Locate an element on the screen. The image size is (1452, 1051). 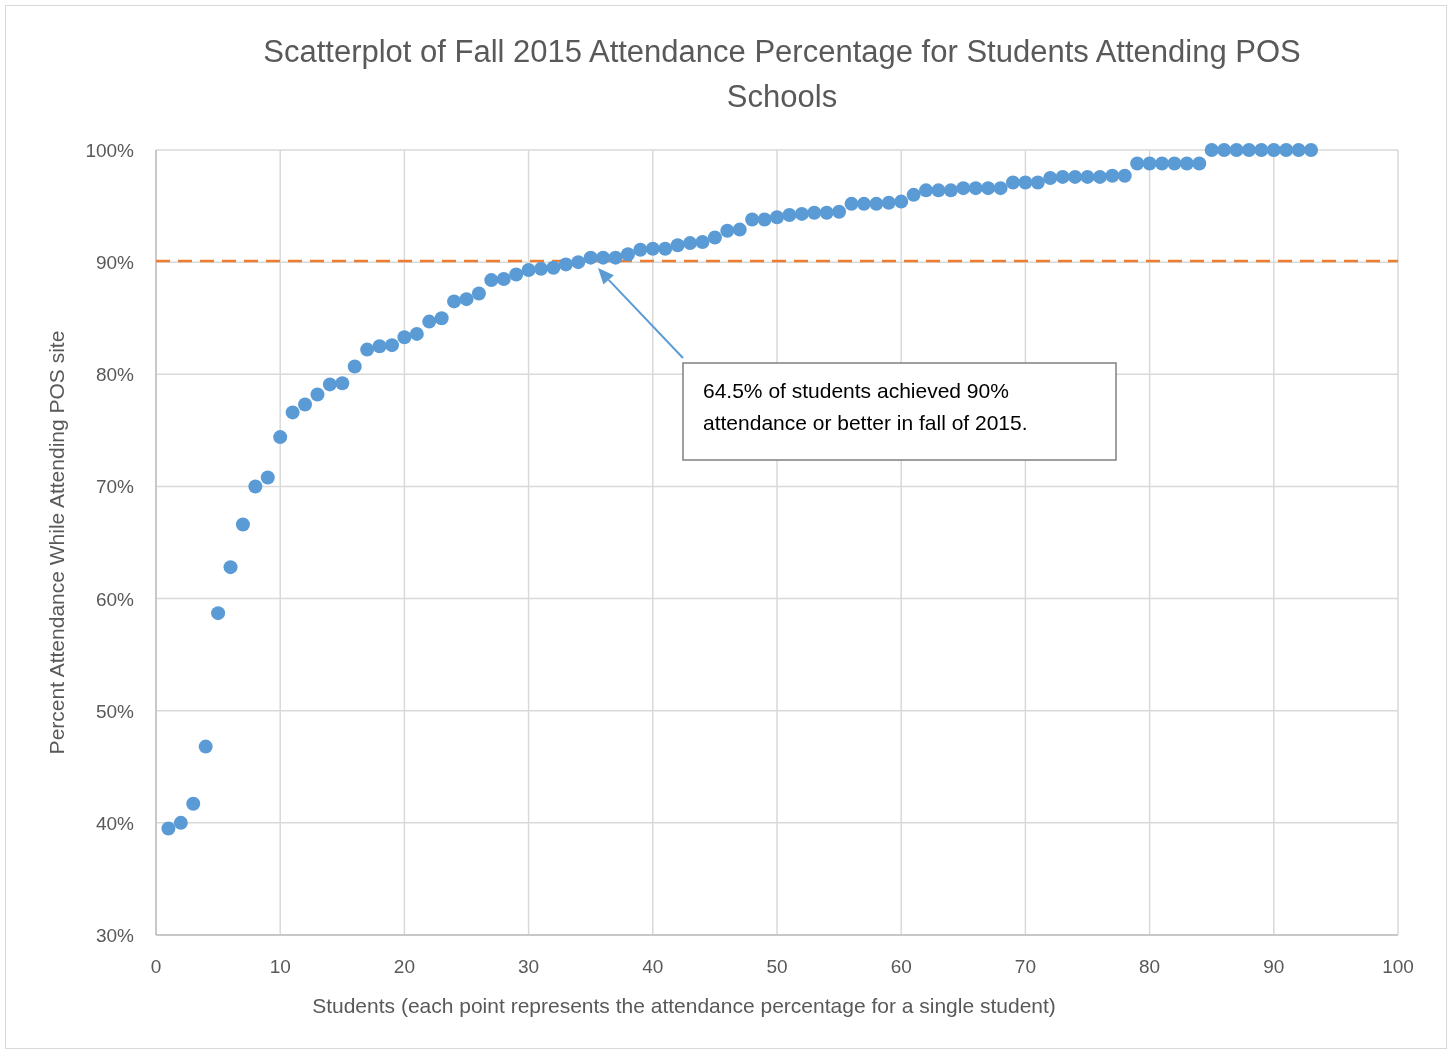
x-tick-label: 80 is located at coordinates (1150, 966).